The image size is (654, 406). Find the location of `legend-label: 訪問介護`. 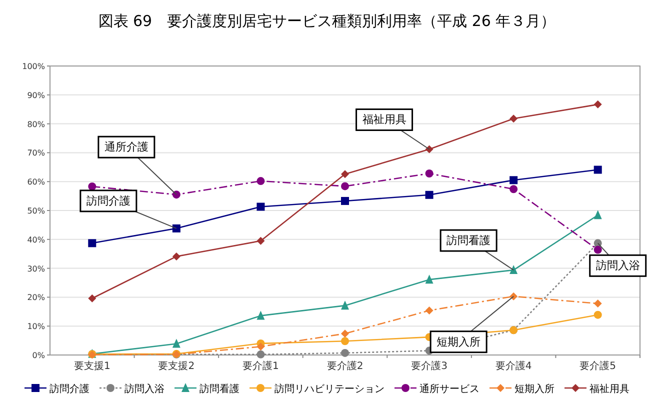

legend-label: 訪問介護 is located at coordinates (70, 389).